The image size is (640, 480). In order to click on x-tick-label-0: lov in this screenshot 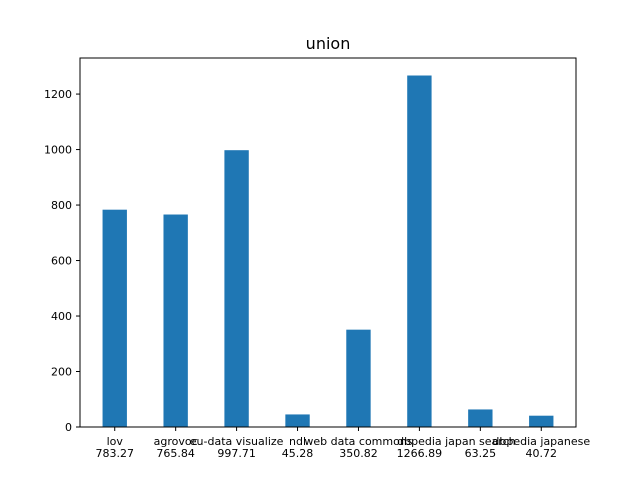, I will do `click(115, 441)`.